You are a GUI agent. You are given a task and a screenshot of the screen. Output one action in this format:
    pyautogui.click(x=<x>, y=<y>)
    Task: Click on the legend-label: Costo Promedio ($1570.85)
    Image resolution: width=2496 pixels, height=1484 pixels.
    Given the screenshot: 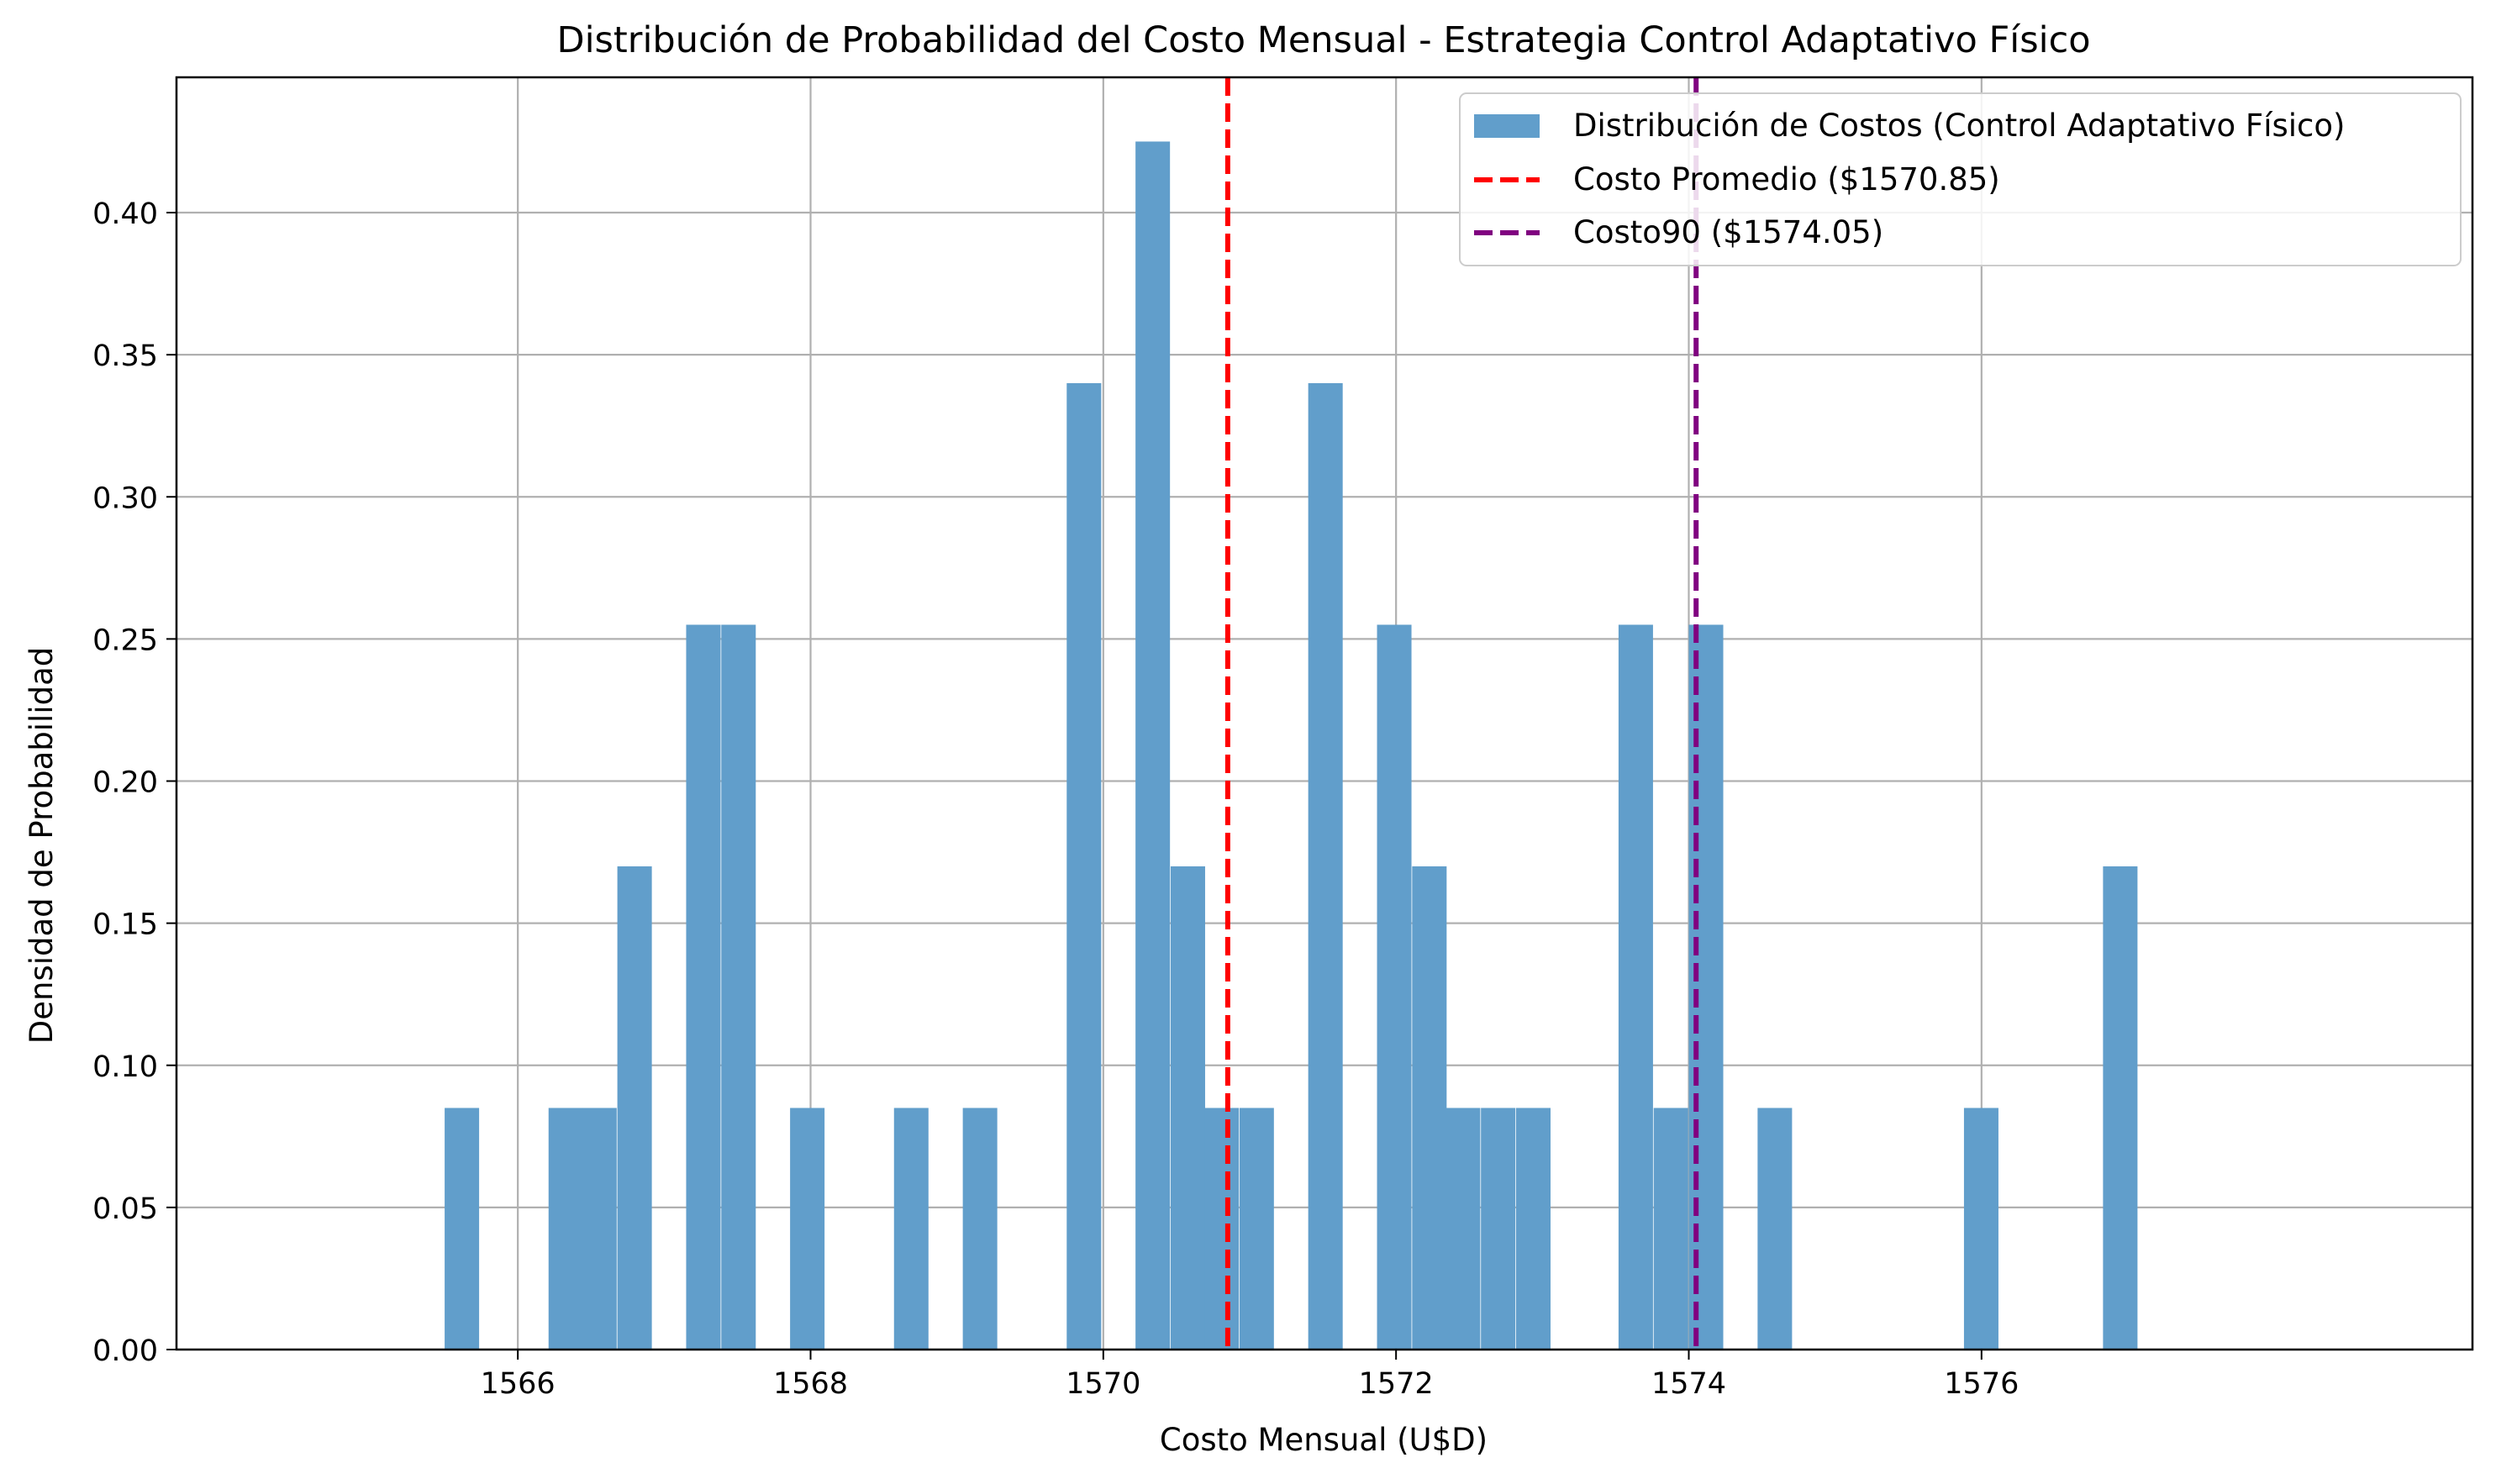 What is the action you would take?
    pyautogui.click(x=1786, y=179)
    